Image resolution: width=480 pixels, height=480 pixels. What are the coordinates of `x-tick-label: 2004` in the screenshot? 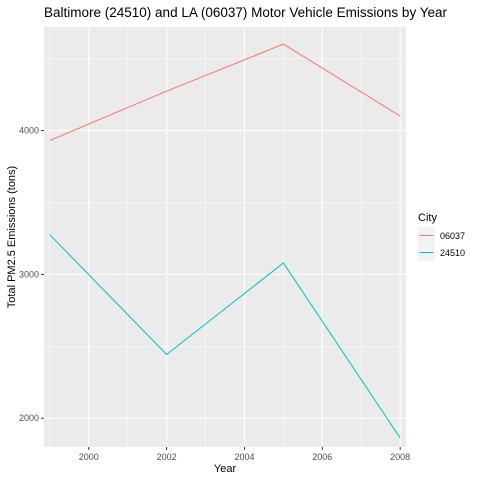 It's located at (244, 457).